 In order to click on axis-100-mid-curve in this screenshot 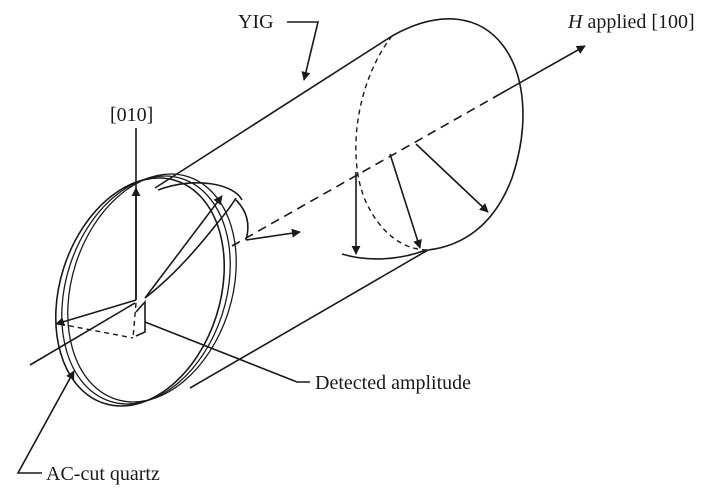, I will do `click(190, 248)`.